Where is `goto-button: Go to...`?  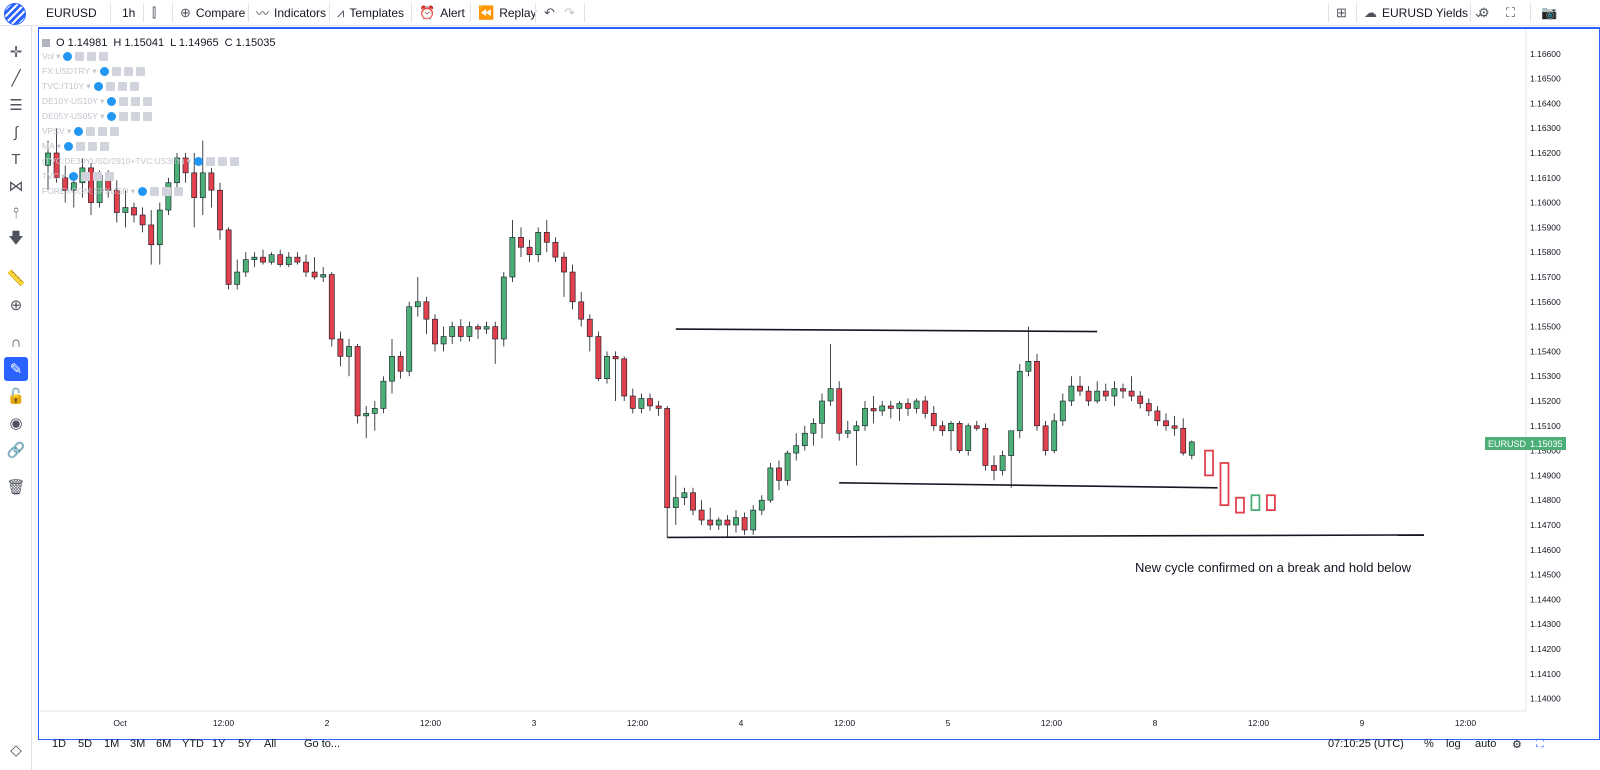
goto-button: Go to... is located at coordinates (322, 744).